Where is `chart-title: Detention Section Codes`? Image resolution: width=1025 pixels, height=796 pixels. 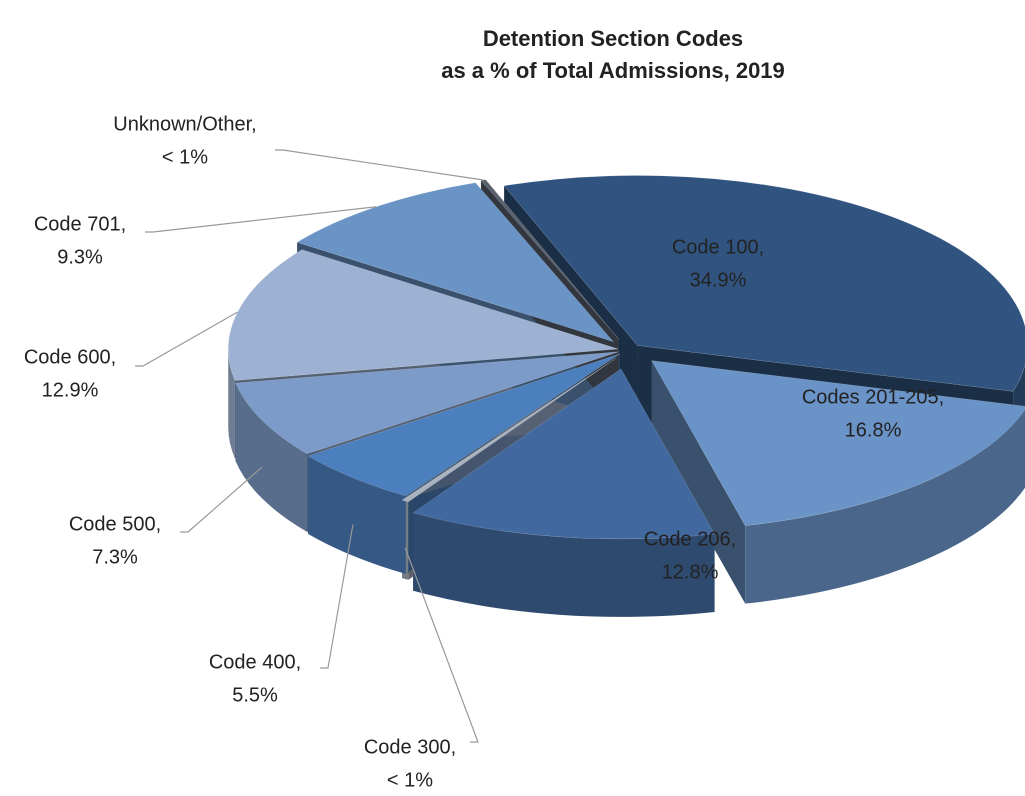
chart-title: Detention Section Codes is located at coordinates (613, 38).